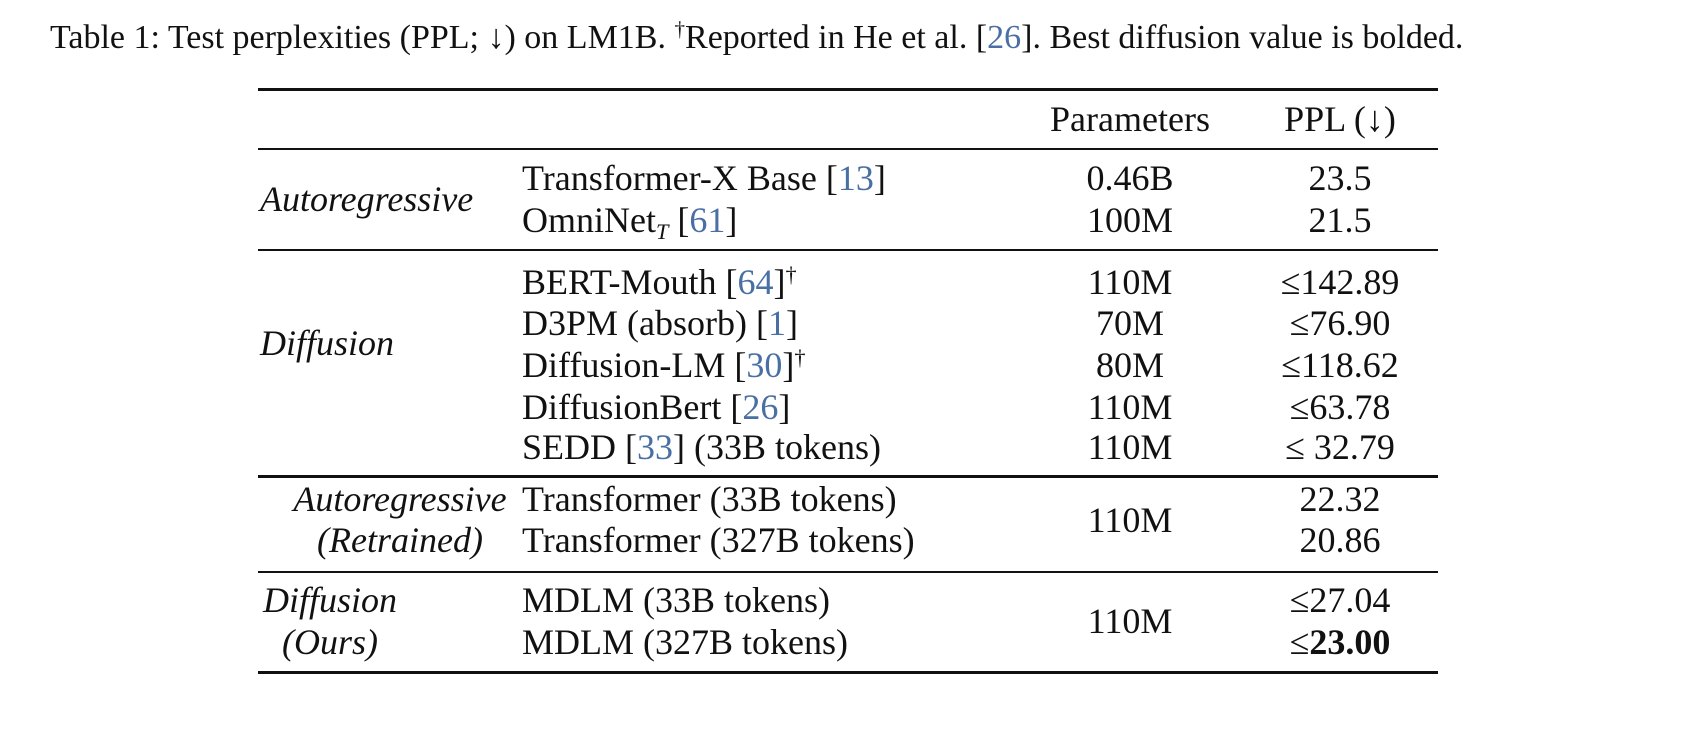 Image resolution: width=1684 pixels, height=746 pixels. What do you see at coordinates (1340, 178) in the screenshot?
I see `table-cell-ppl: 23.5` at bounding box center [1340, 178].